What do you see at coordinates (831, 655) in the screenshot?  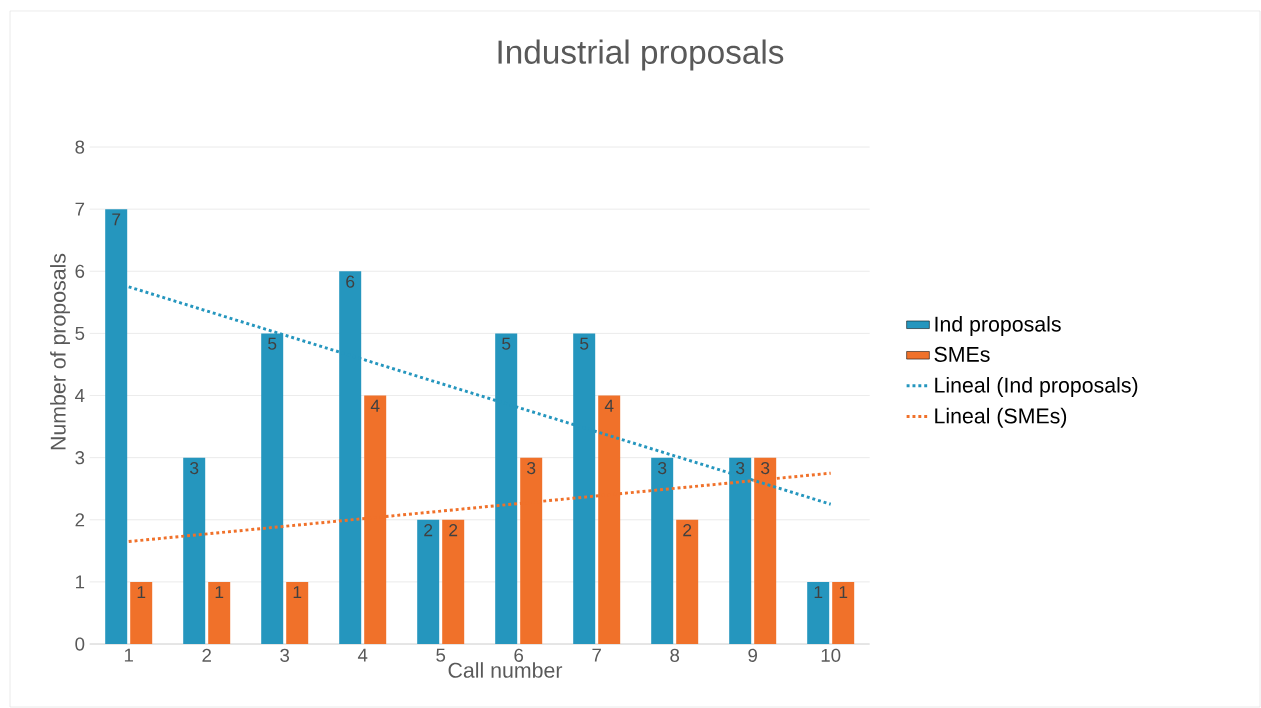 I see `x-tick-label: 10` at bounding box center [831, 655].